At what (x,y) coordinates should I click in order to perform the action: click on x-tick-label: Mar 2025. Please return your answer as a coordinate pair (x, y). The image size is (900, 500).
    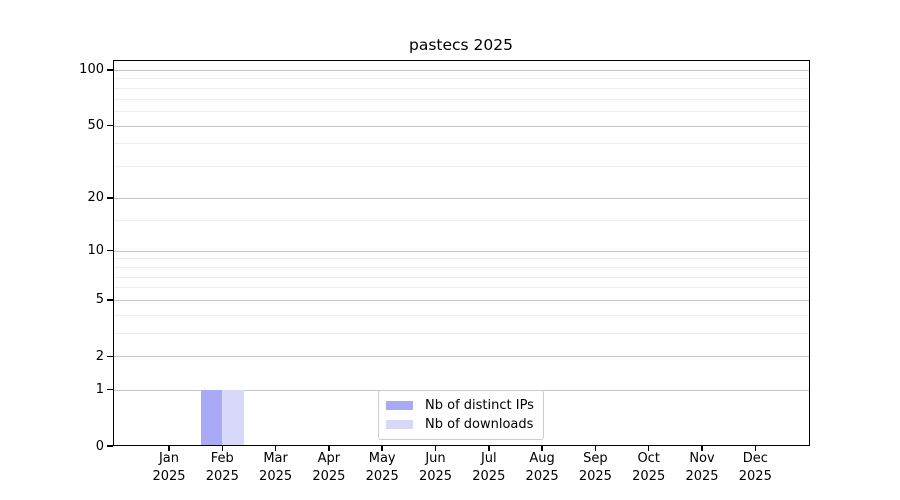
    Looking at the image, I should click on (276, 467).